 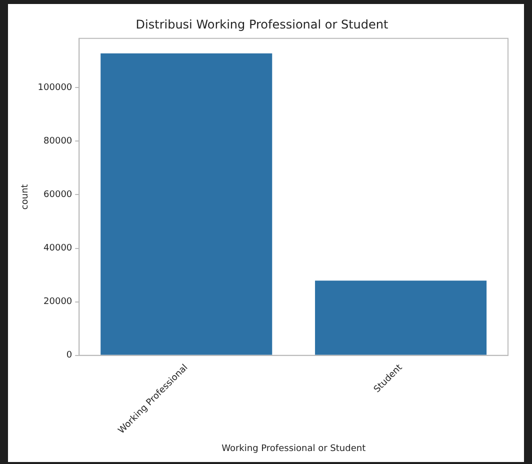 I want to click on x-axis-title: Working Professional or Student, so click(x=294, y=449).